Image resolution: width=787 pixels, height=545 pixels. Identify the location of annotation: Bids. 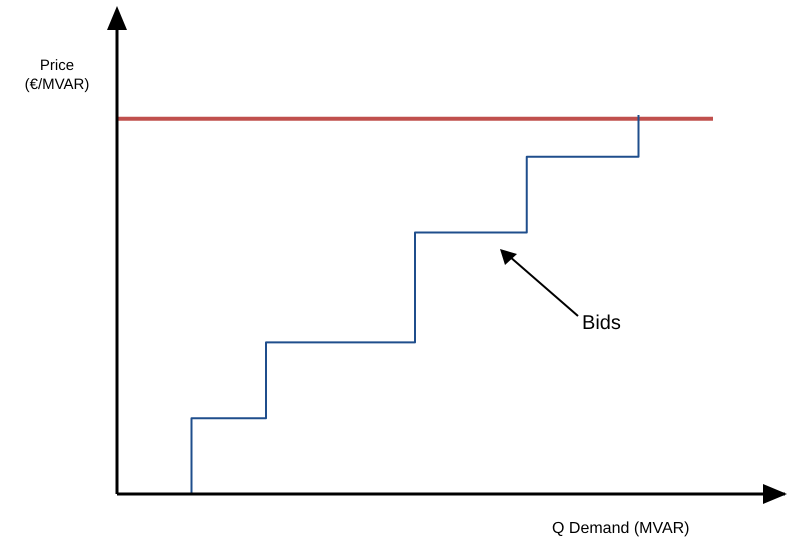
(601, 323).